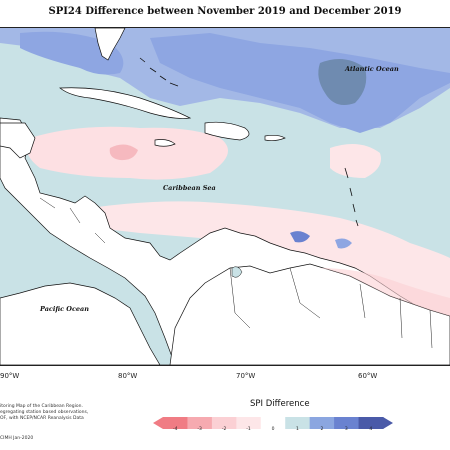 The image size is (450, 450). Describe the element at coordinates (371, 69) in the screenshot. I see `atlantic-ocean-label: Atlantic Ocean` at that location.